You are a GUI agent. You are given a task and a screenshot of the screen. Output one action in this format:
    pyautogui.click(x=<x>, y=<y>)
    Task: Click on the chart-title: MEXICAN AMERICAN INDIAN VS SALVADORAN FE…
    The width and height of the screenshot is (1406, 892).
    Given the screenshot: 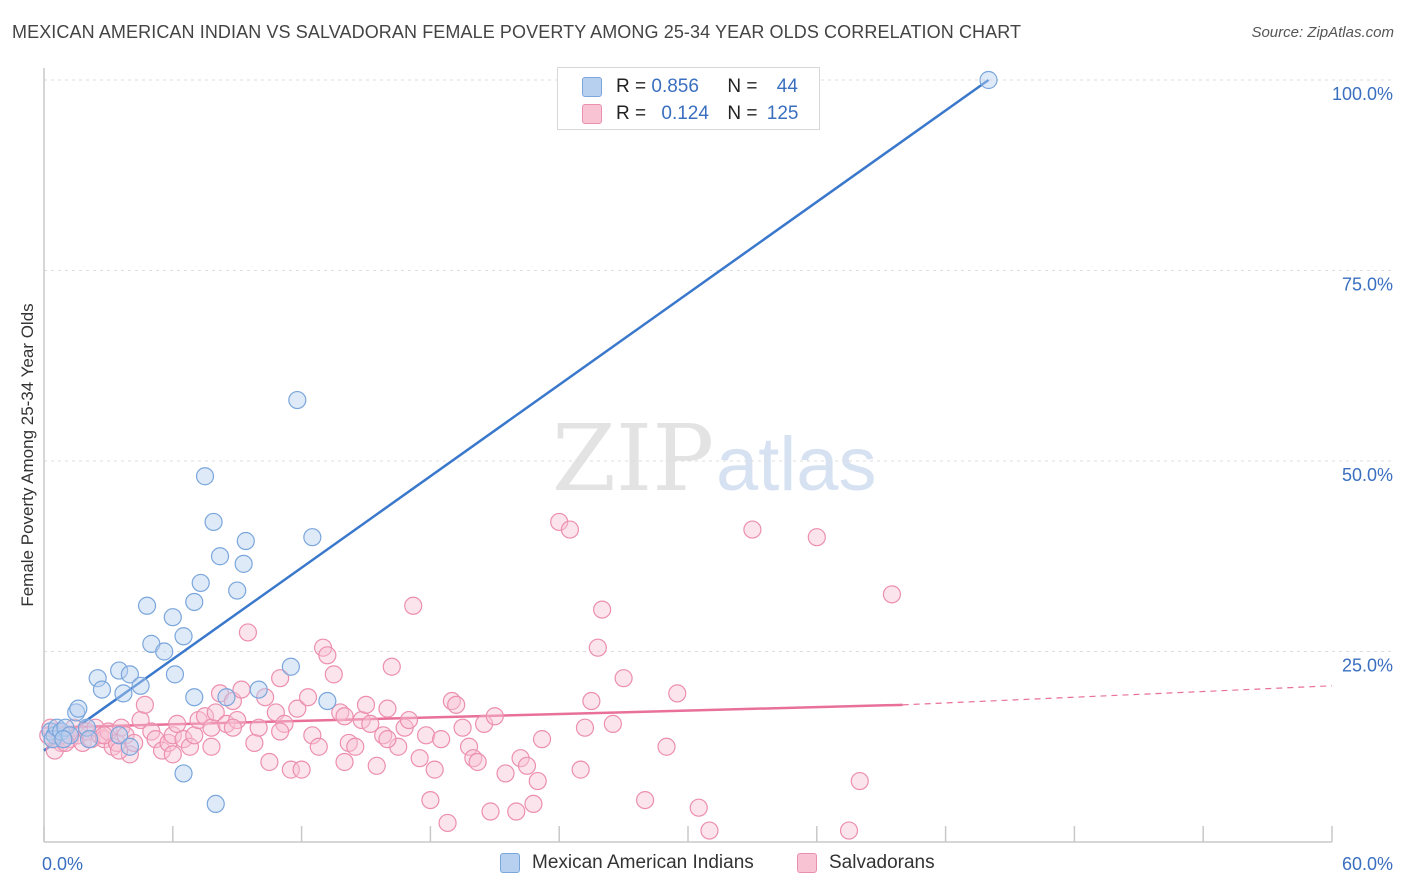 What is the action you would take?
    pyautogui.click(x=517, y=32)
    